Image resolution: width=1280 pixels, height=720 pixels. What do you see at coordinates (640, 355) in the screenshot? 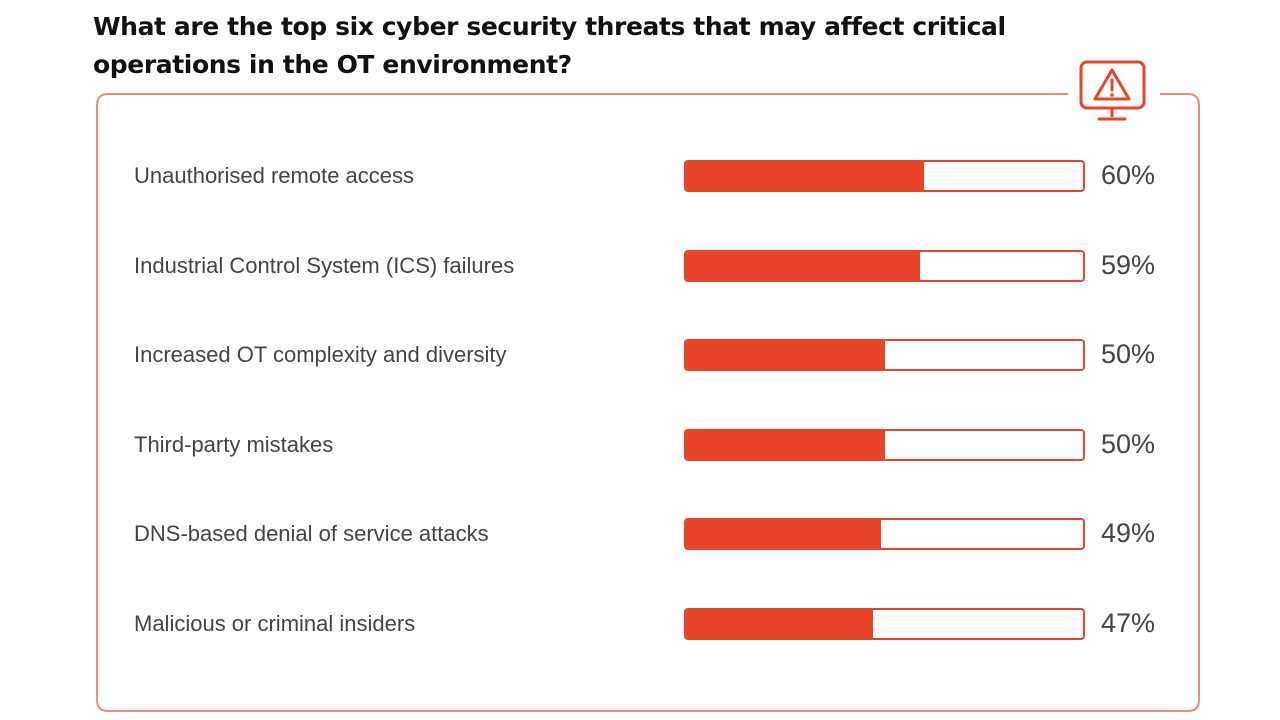
I see `bar-row: Increased OT complexity and diversity 50%` at bounding box center [640, 355].